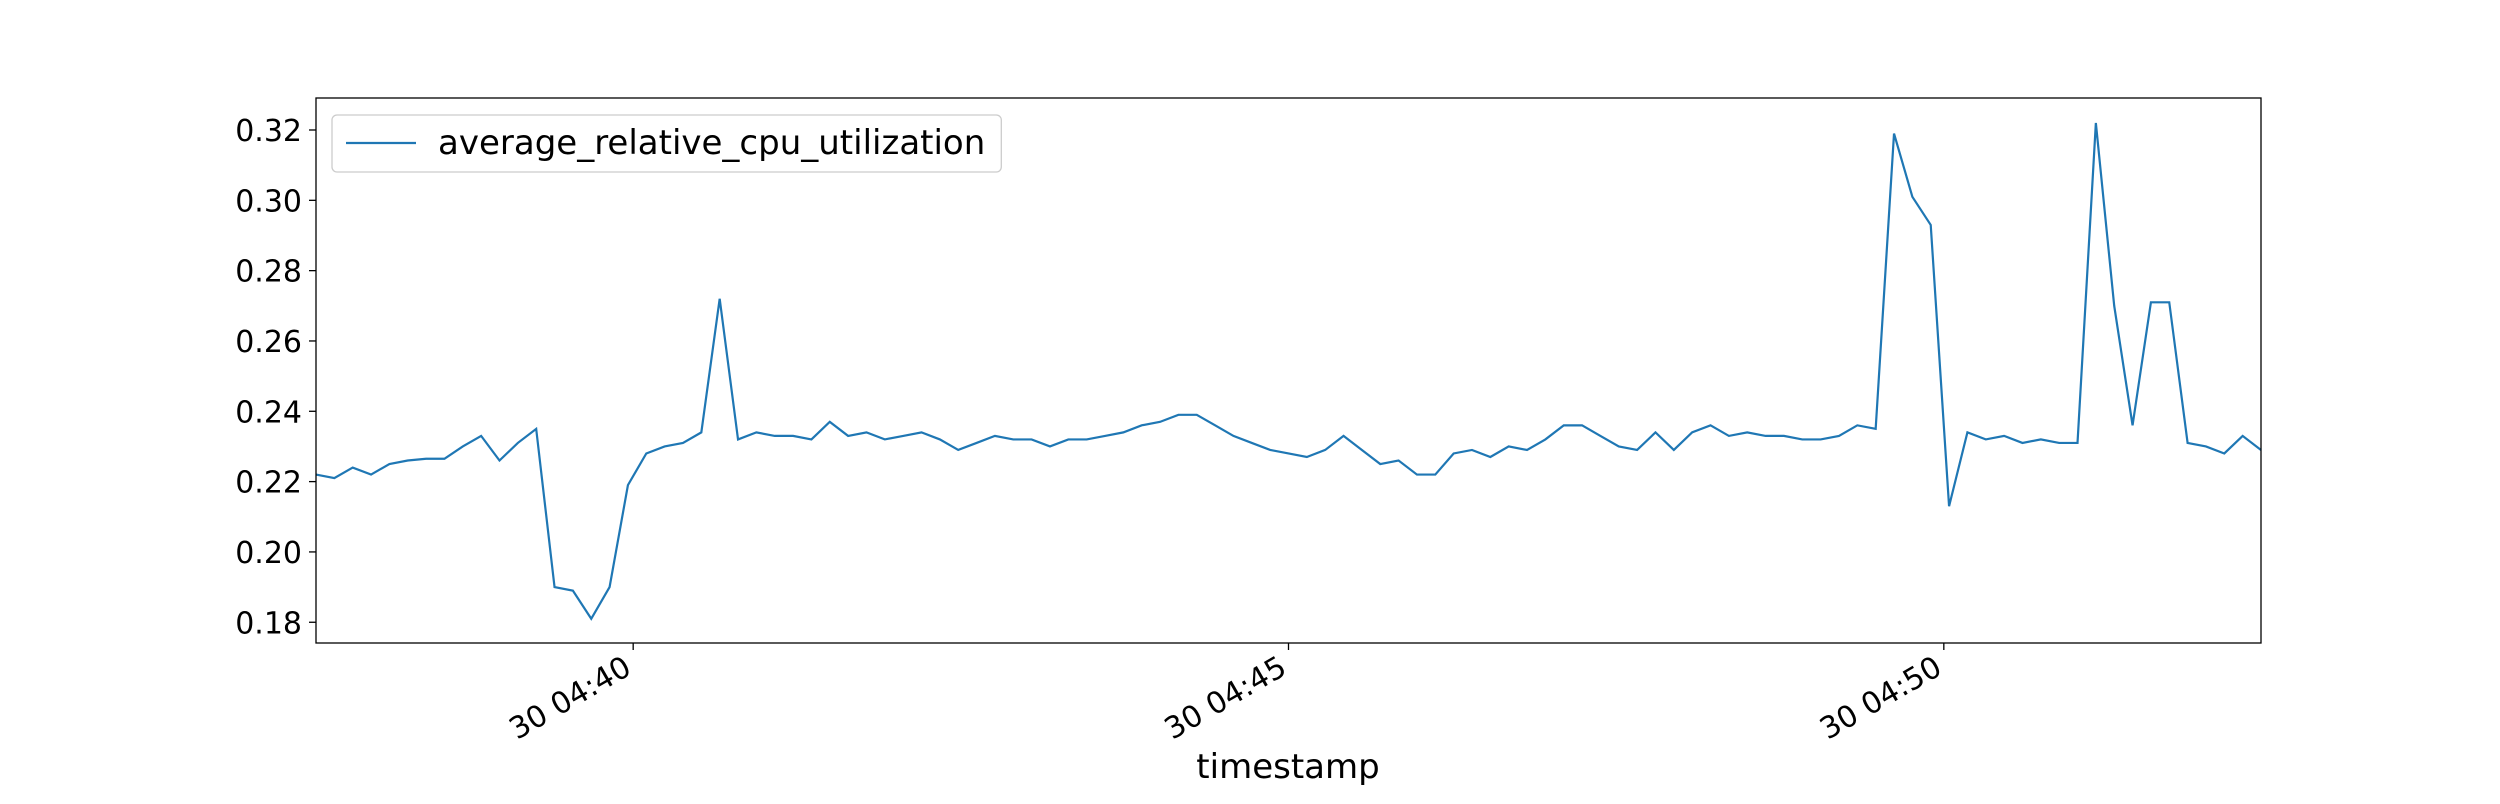 This screenshot has width=2500, height=804. Describe the element at coordinates (711, 143) in the screenshot. I see `legend-label: average_relative_cpu_utilization` at that location.